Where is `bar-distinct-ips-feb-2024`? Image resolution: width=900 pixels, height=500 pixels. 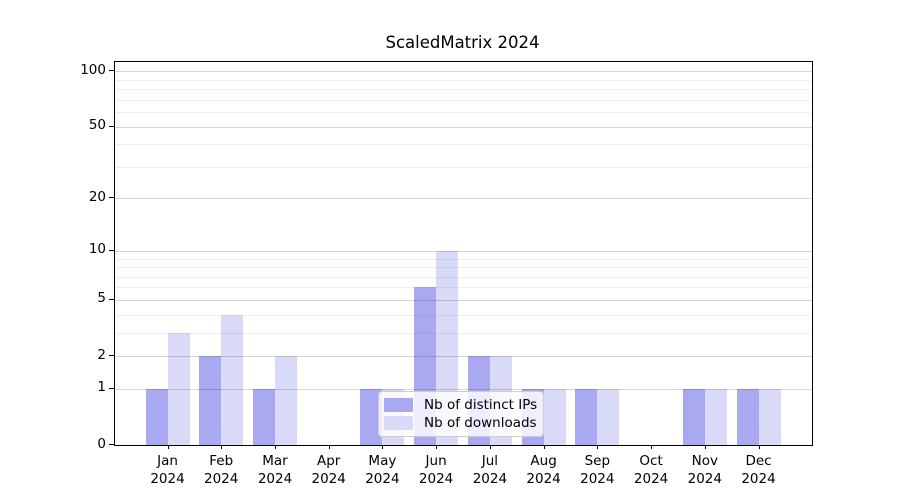
bar-distinct-ips-feb-2024 is located at coordinates (210, 400).